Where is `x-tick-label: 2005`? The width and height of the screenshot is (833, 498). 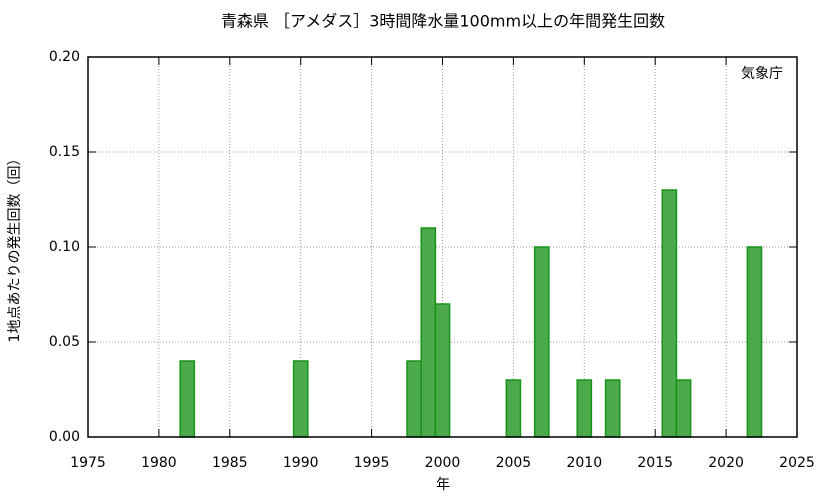 x-tick-label: 2005 is located at coordinates (514, 463).